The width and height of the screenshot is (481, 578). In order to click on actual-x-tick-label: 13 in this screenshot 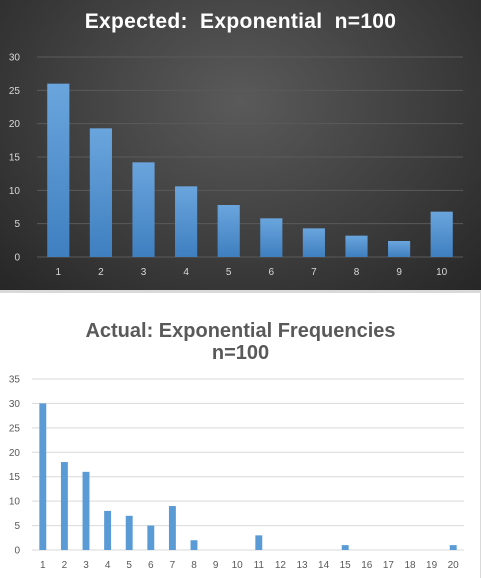, I will do `click(302, 565)`.